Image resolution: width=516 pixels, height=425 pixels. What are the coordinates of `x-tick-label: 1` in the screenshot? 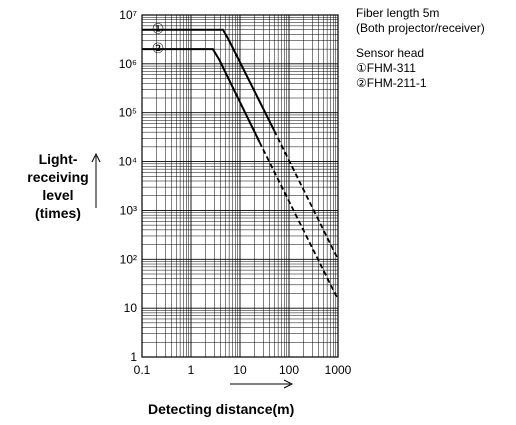 It's located at (191, 370).